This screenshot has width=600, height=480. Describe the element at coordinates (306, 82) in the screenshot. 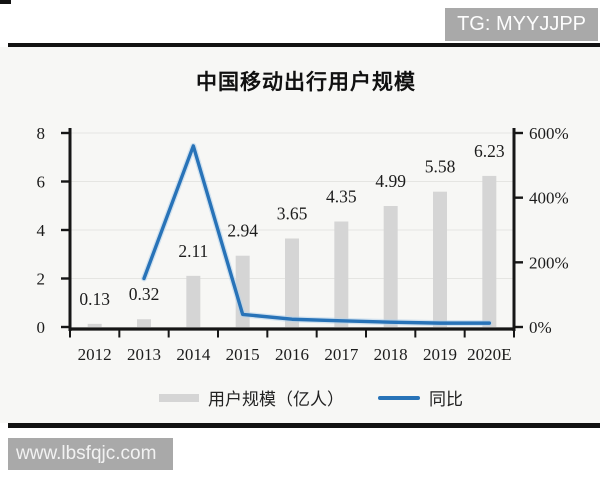

I see `chart-title: 中国移动出行用户规模` at that location.